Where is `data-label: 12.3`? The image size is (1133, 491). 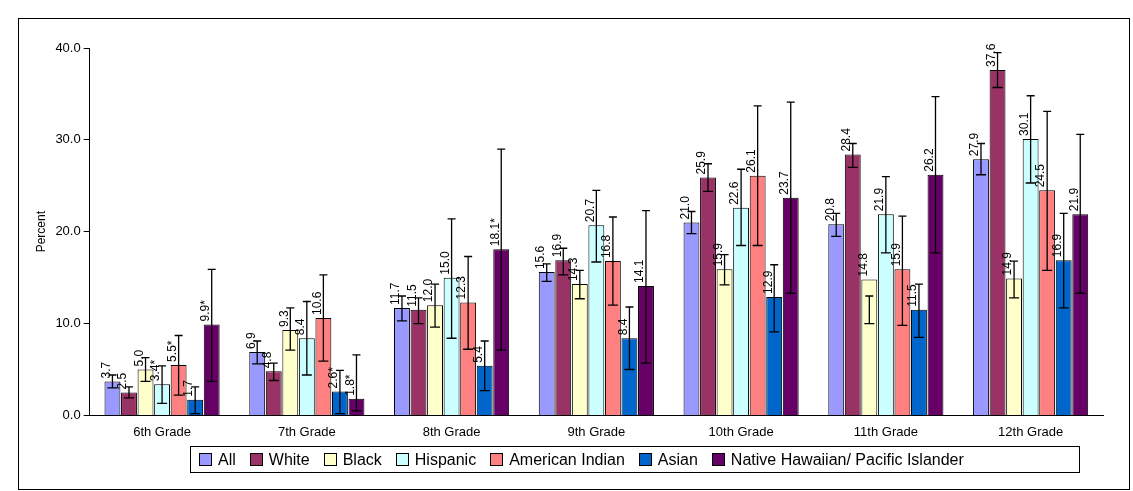
data-label: 12.3 is located at coordinates (461, 287).